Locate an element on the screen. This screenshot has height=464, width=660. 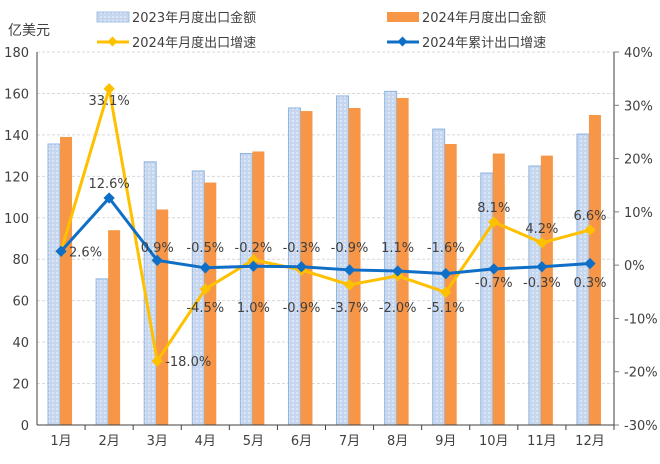
legend-swatch-2023 is located at coordinates (113, 17).